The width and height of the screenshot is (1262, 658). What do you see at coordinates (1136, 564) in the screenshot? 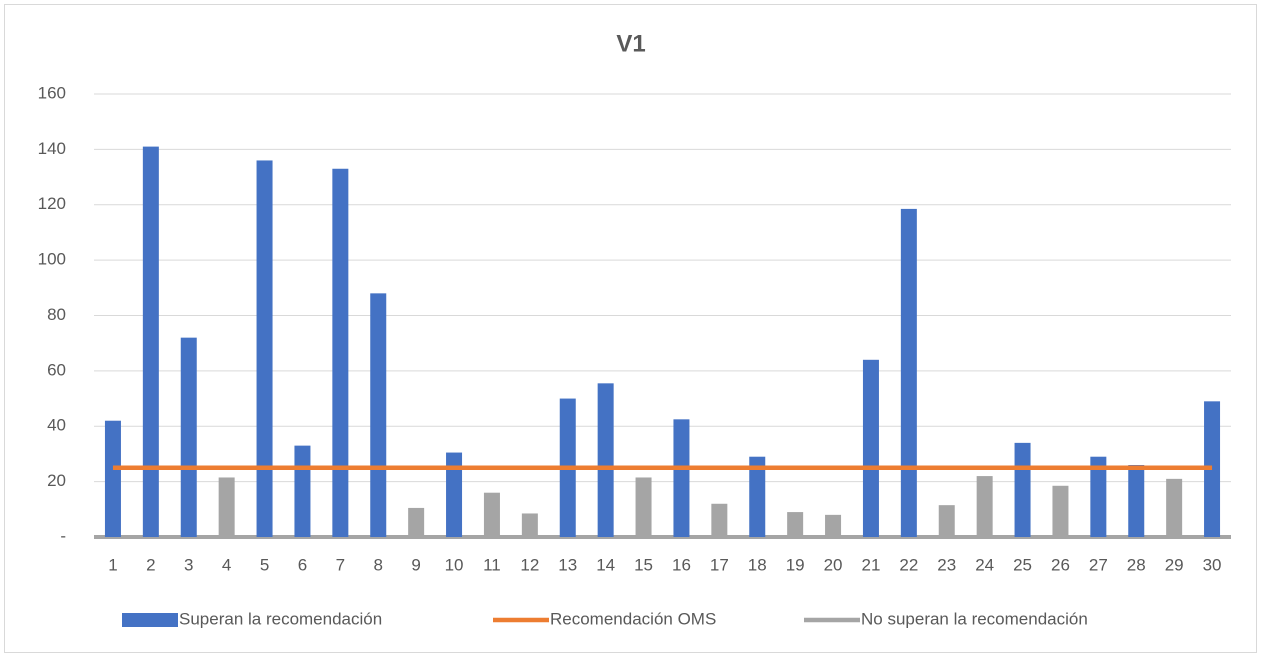
I see `x-tick-label: 28` at bounding box center [1136, 564].